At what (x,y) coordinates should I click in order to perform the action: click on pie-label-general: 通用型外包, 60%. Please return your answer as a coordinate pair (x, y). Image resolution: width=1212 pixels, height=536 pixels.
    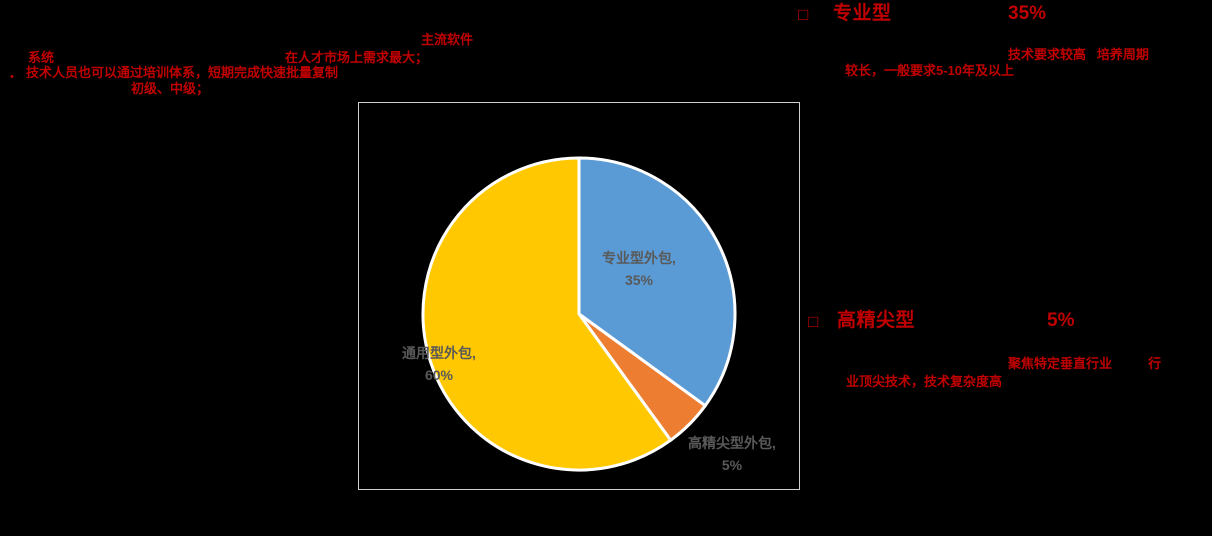
    Looking at the image, I should click on (439, 364).